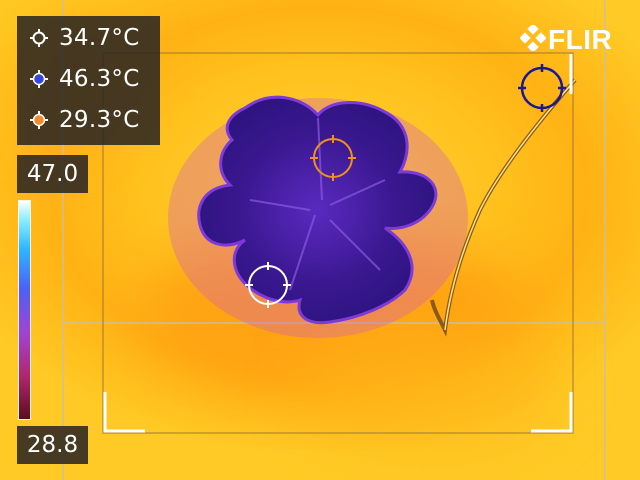 The height and width of the screenshot is (480, 640). I want to click on readout-row: 29.3°C, so click(88, 120).